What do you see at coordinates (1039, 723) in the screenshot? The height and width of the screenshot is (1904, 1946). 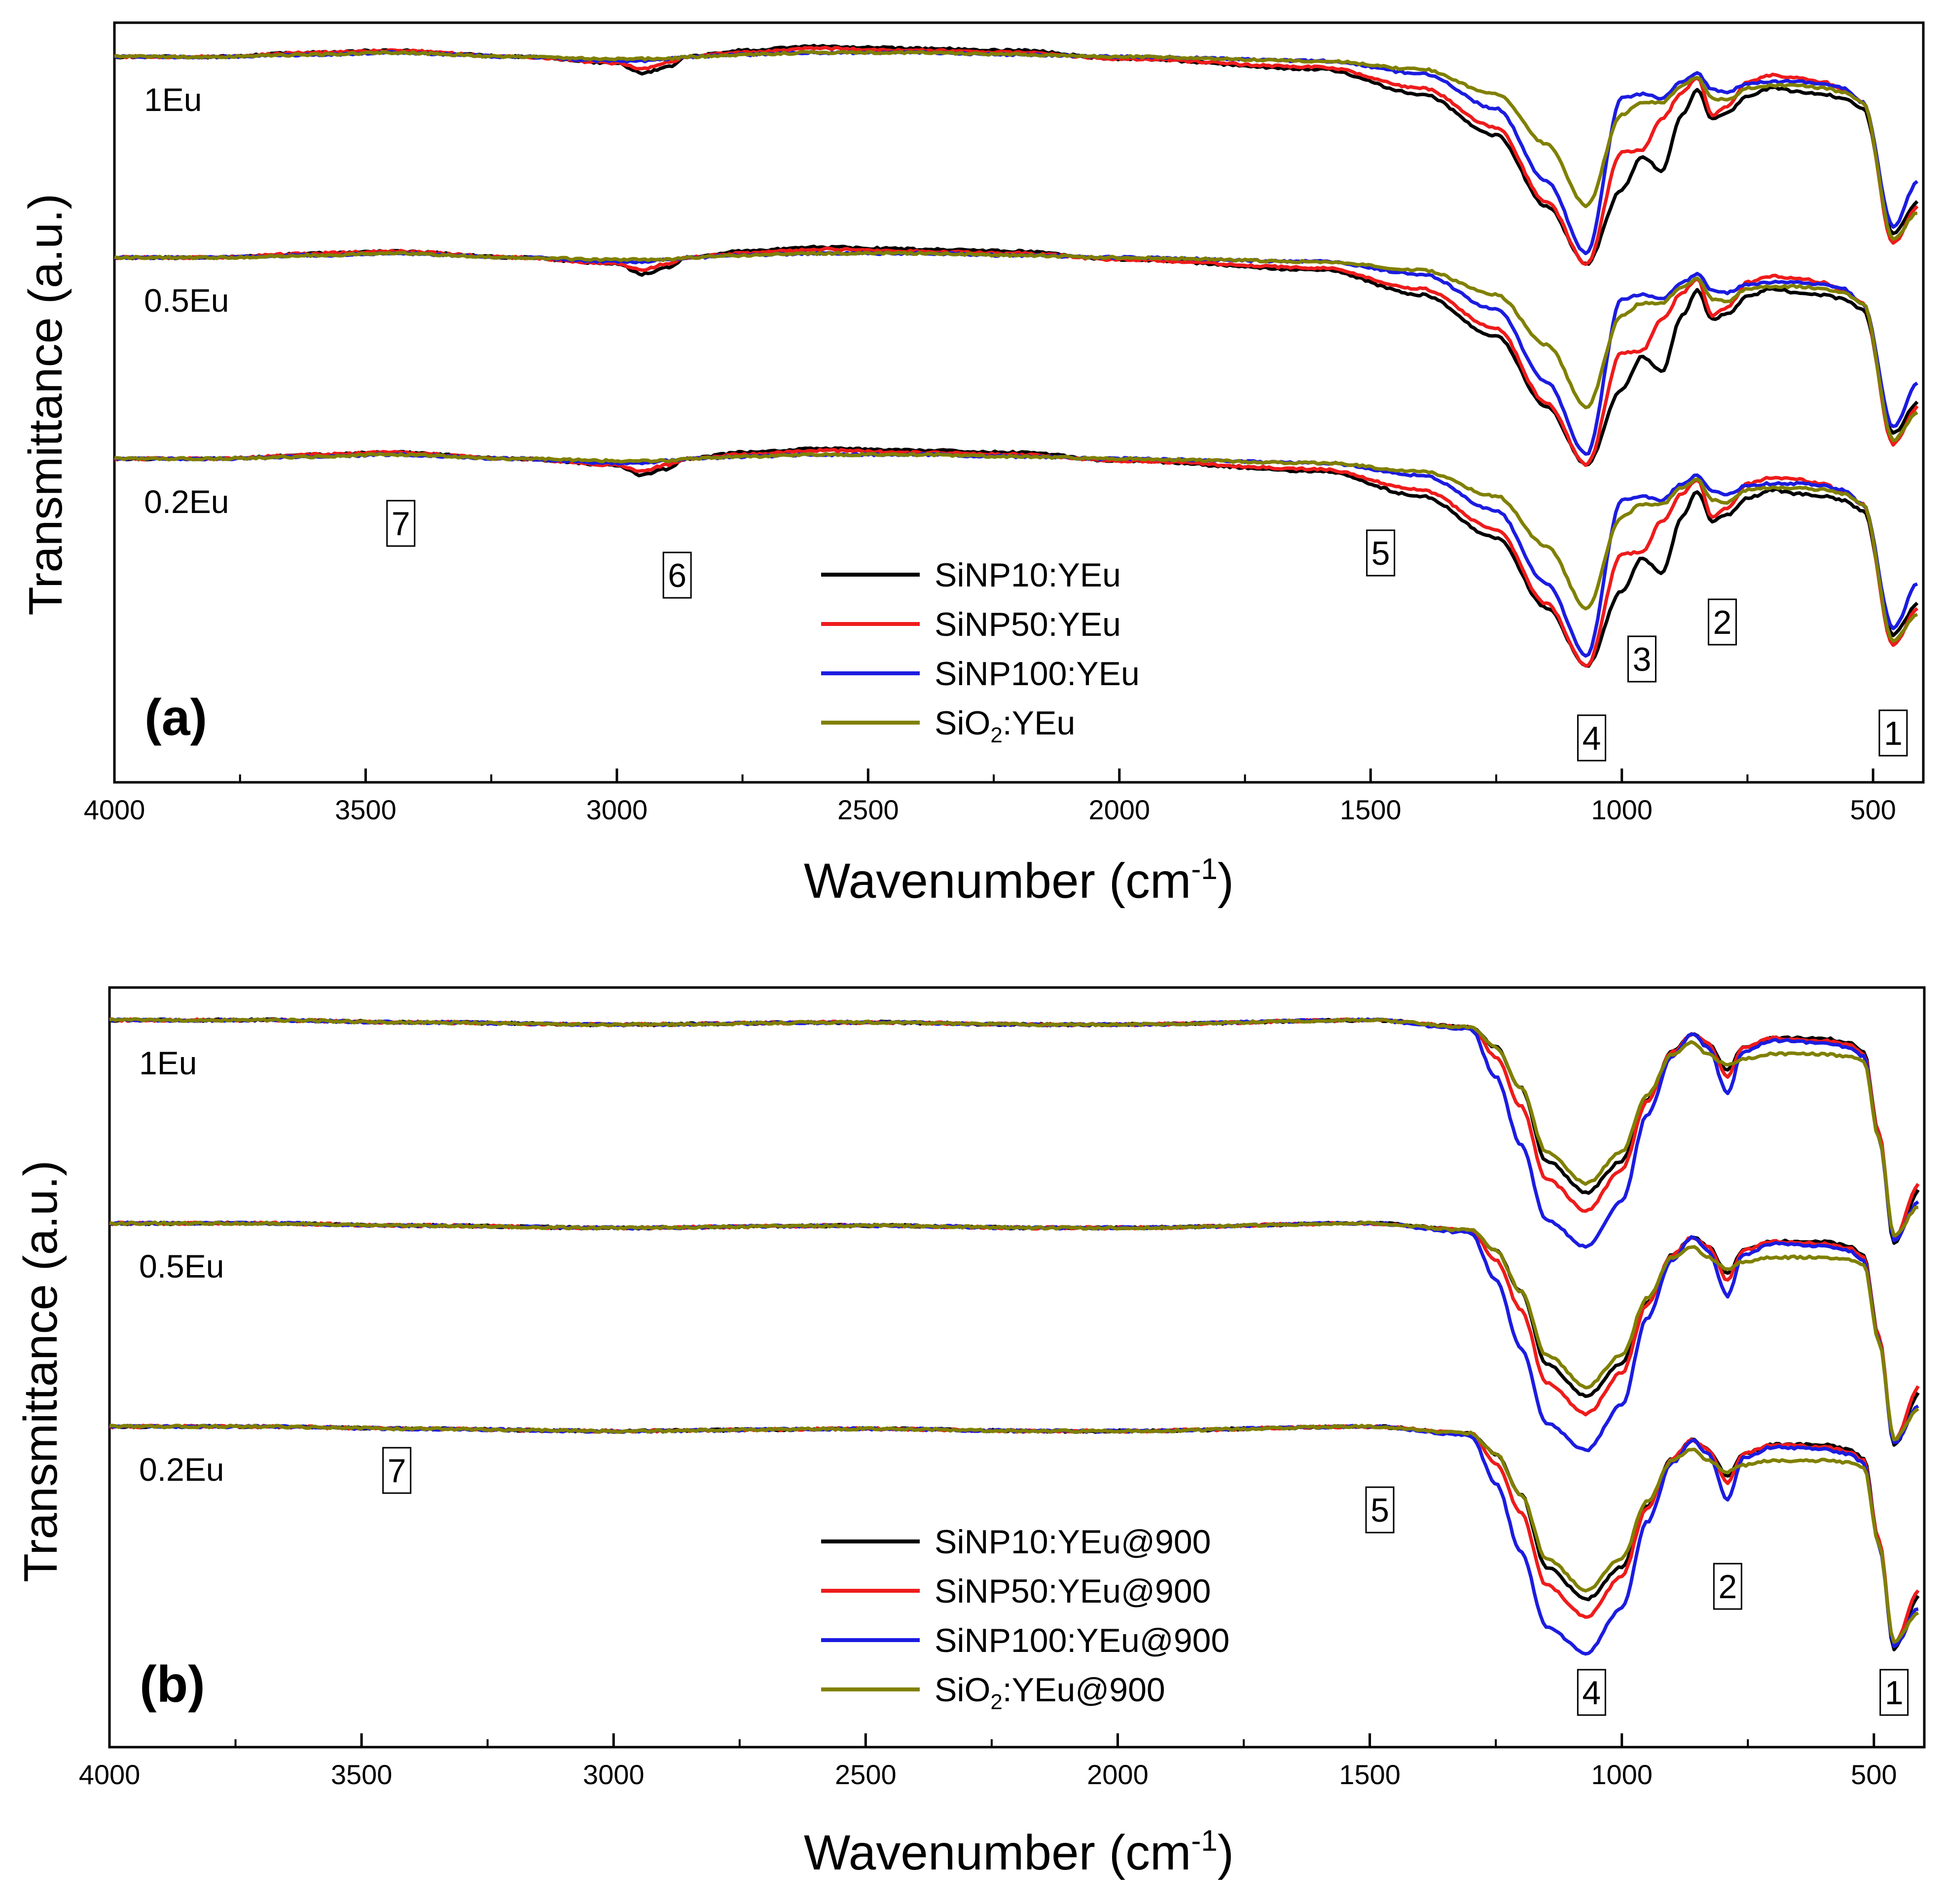 I see `legend-label-tail-a-3: :YEu` at bounding box center [1039, 723].